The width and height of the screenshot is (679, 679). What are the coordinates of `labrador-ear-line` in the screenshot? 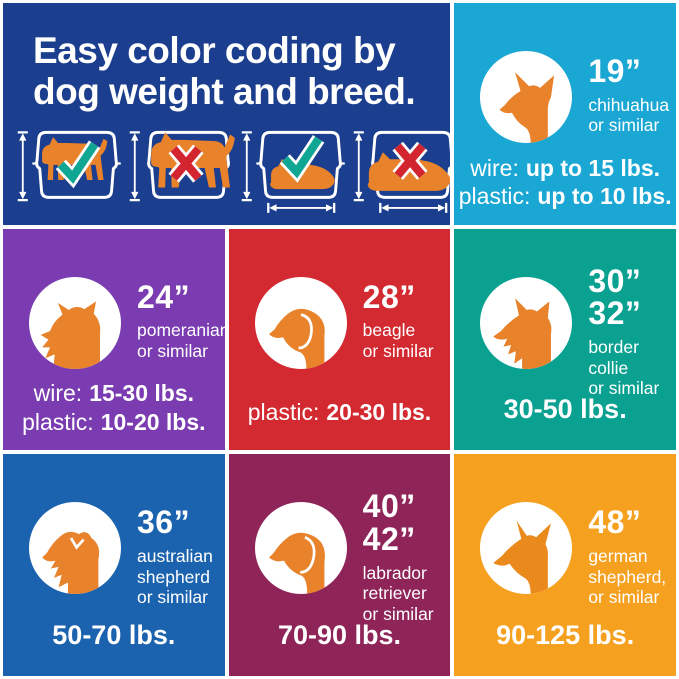 It's located at (307, 555).